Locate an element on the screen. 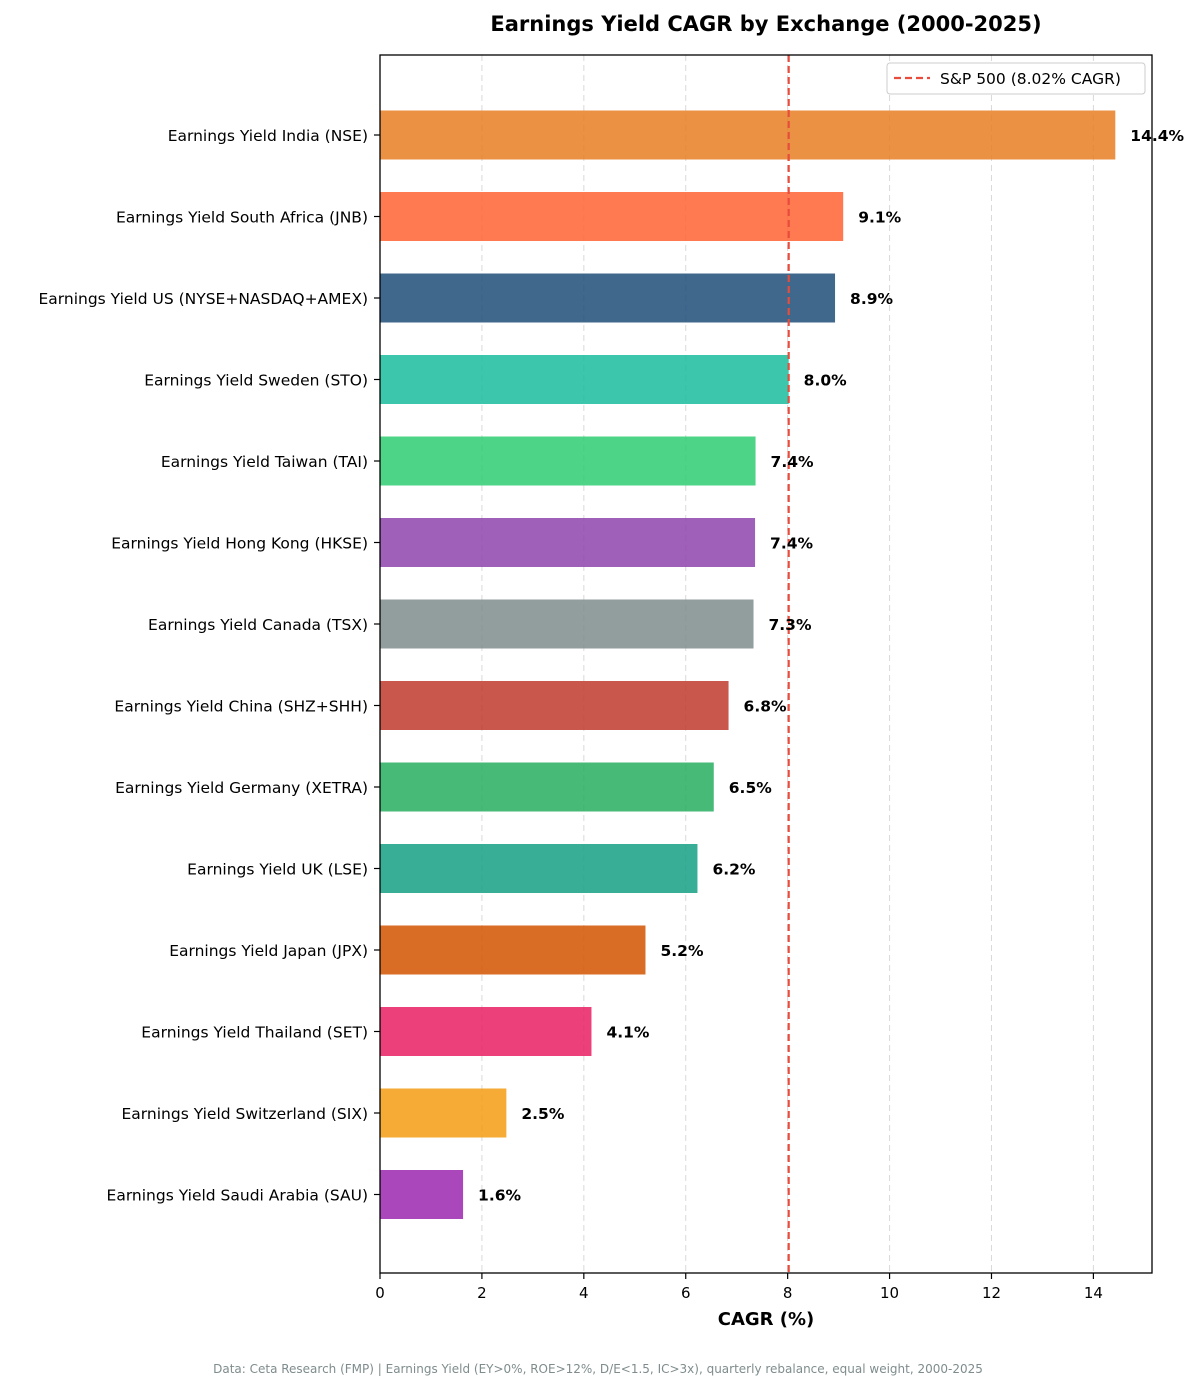 The image size is (1200, 1393). y-tick-label: Earnings Yield UK (LSE) is located at coordinates (277, 870).